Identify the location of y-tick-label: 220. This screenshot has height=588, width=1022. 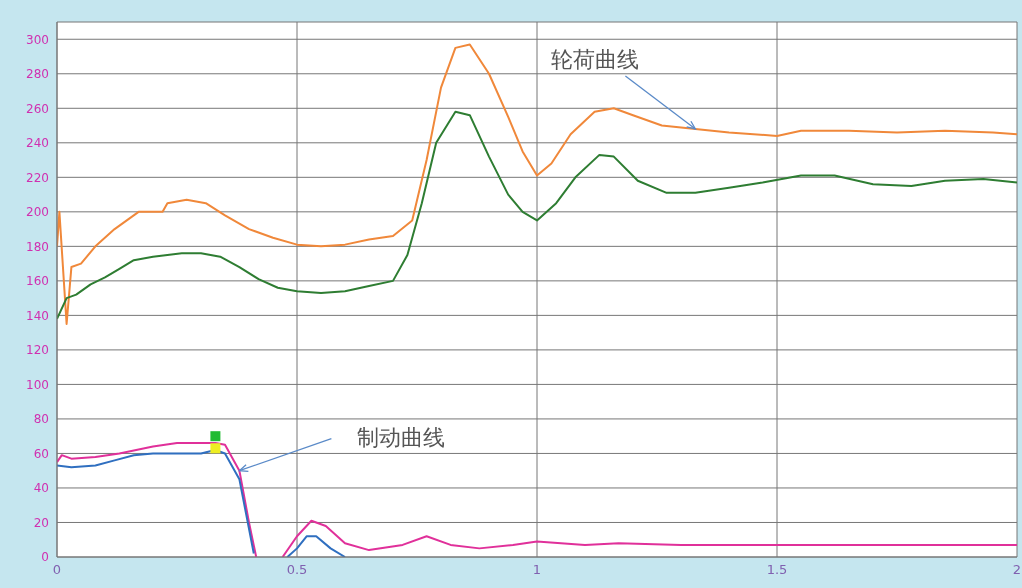
(37, 177).